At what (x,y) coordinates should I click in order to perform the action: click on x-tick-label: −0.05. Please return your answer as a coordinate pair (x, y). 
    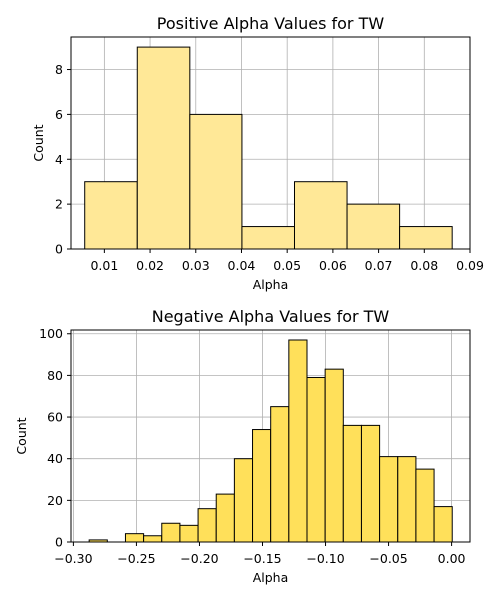
    Looking at the image, I should click on (388, 558).